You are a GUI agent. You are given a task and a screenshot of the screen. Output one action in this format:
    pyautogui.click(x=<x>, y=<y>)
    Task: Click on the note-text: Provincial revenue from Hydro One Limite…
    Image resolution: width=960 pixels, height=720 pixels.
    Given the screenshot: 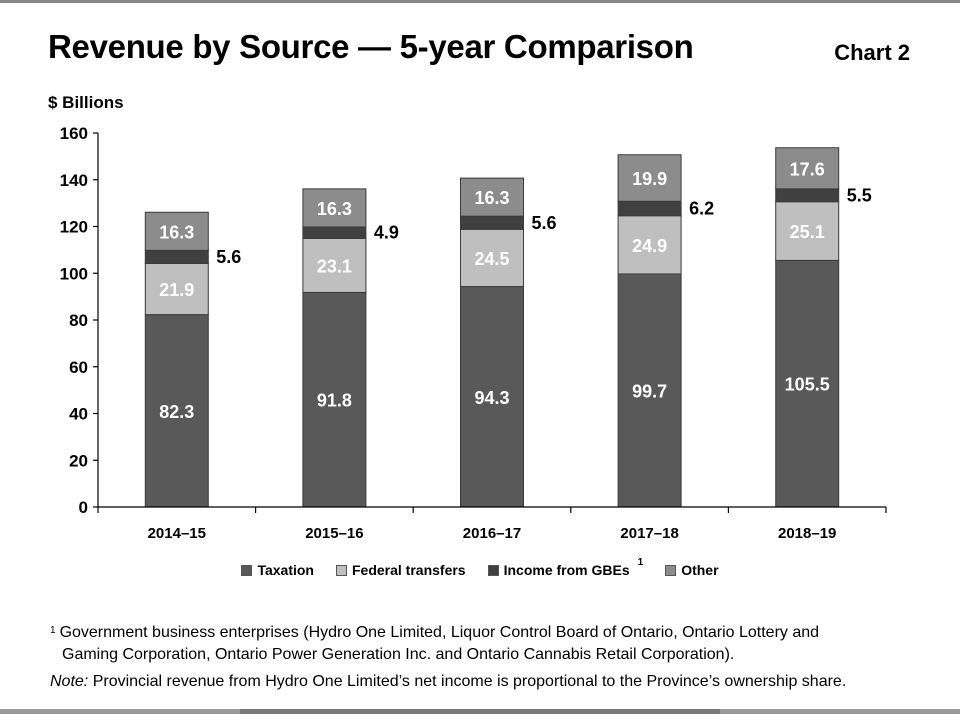 What is the action you would take?
    pyautogui.click(x=469, y=681)
    